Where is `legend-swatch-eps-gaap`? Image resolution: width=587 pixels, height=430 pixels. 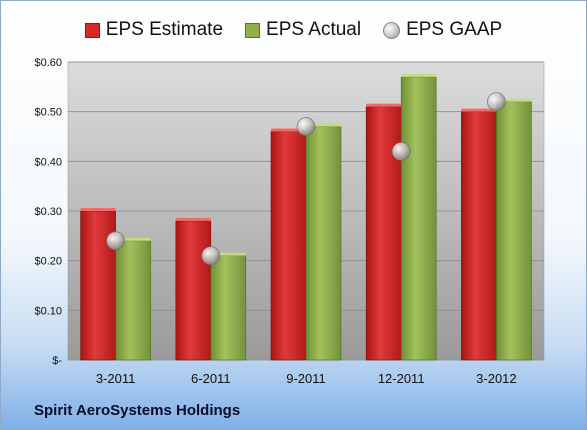 legend-swatch-eps-gaap is located at coordinates (392, 30).